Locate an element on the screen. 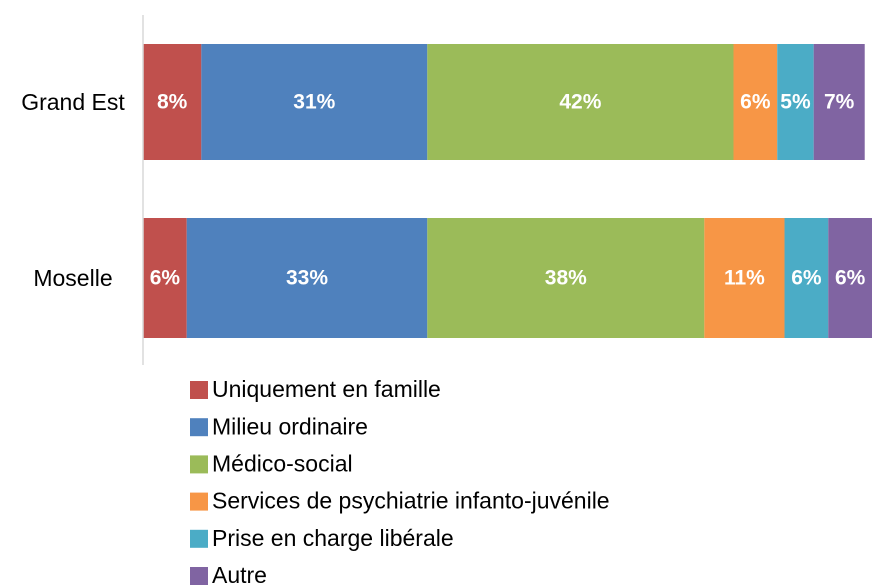 This screenshot has width=872, height=585. legend-label: Autre is located at coordinates (239, 573).